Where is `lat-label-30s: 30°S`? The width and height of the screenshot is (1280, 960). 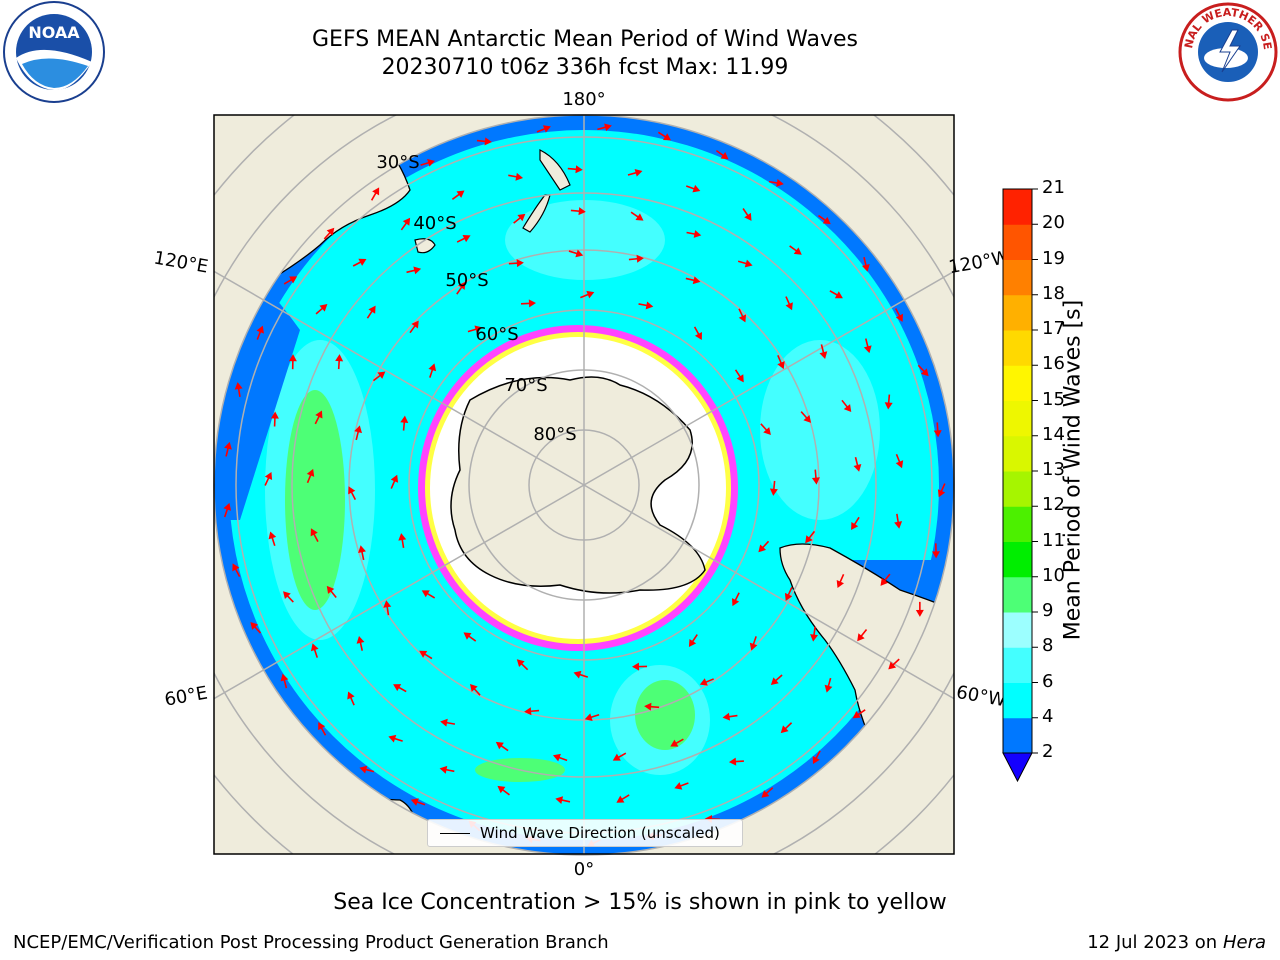
lat-label-30s: 30°S is located at coordinates (397, 162).